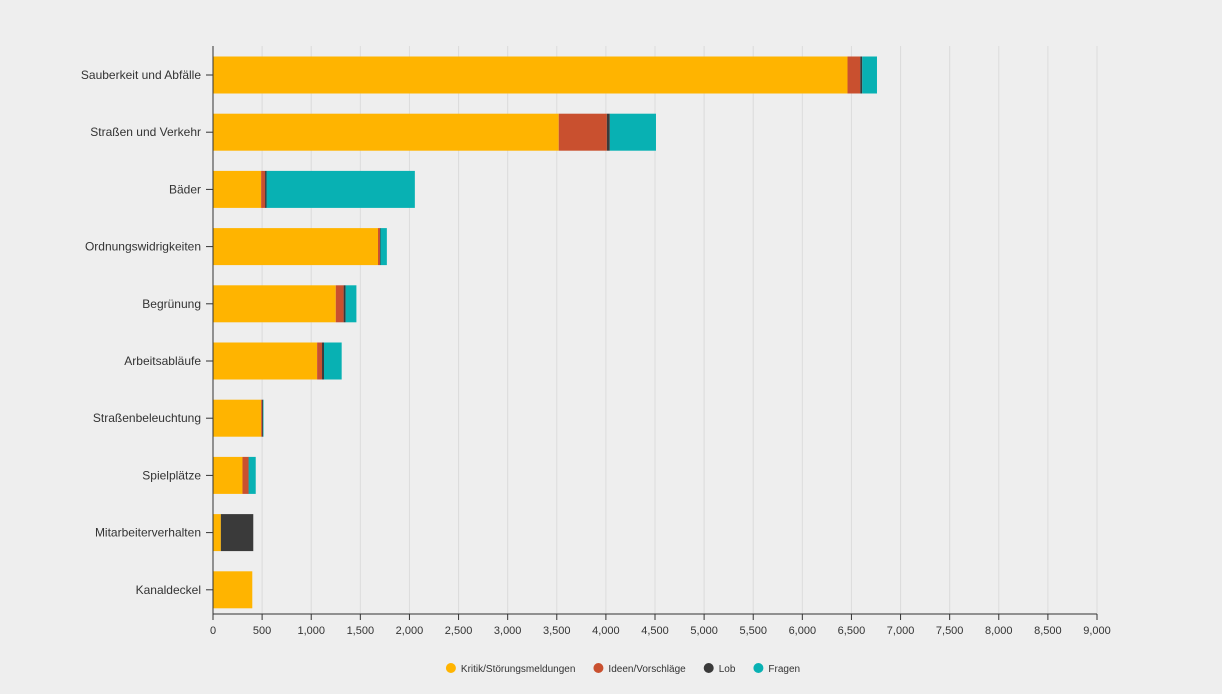  Describe the element at coordinates (950, 631) in the screenshot. I see `x-tick-label: 7,500` at that location.